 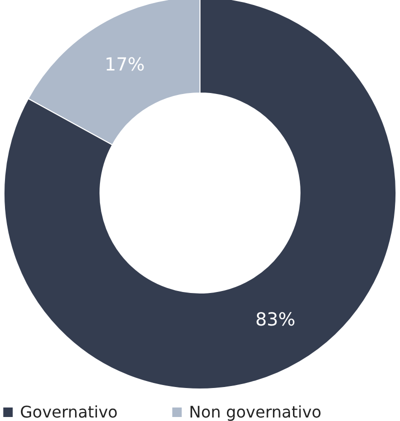 What do you see at coordinates (69, 411) in the screenshot?
I see `legend-label: Governativo` at bounding box center [69, 411].